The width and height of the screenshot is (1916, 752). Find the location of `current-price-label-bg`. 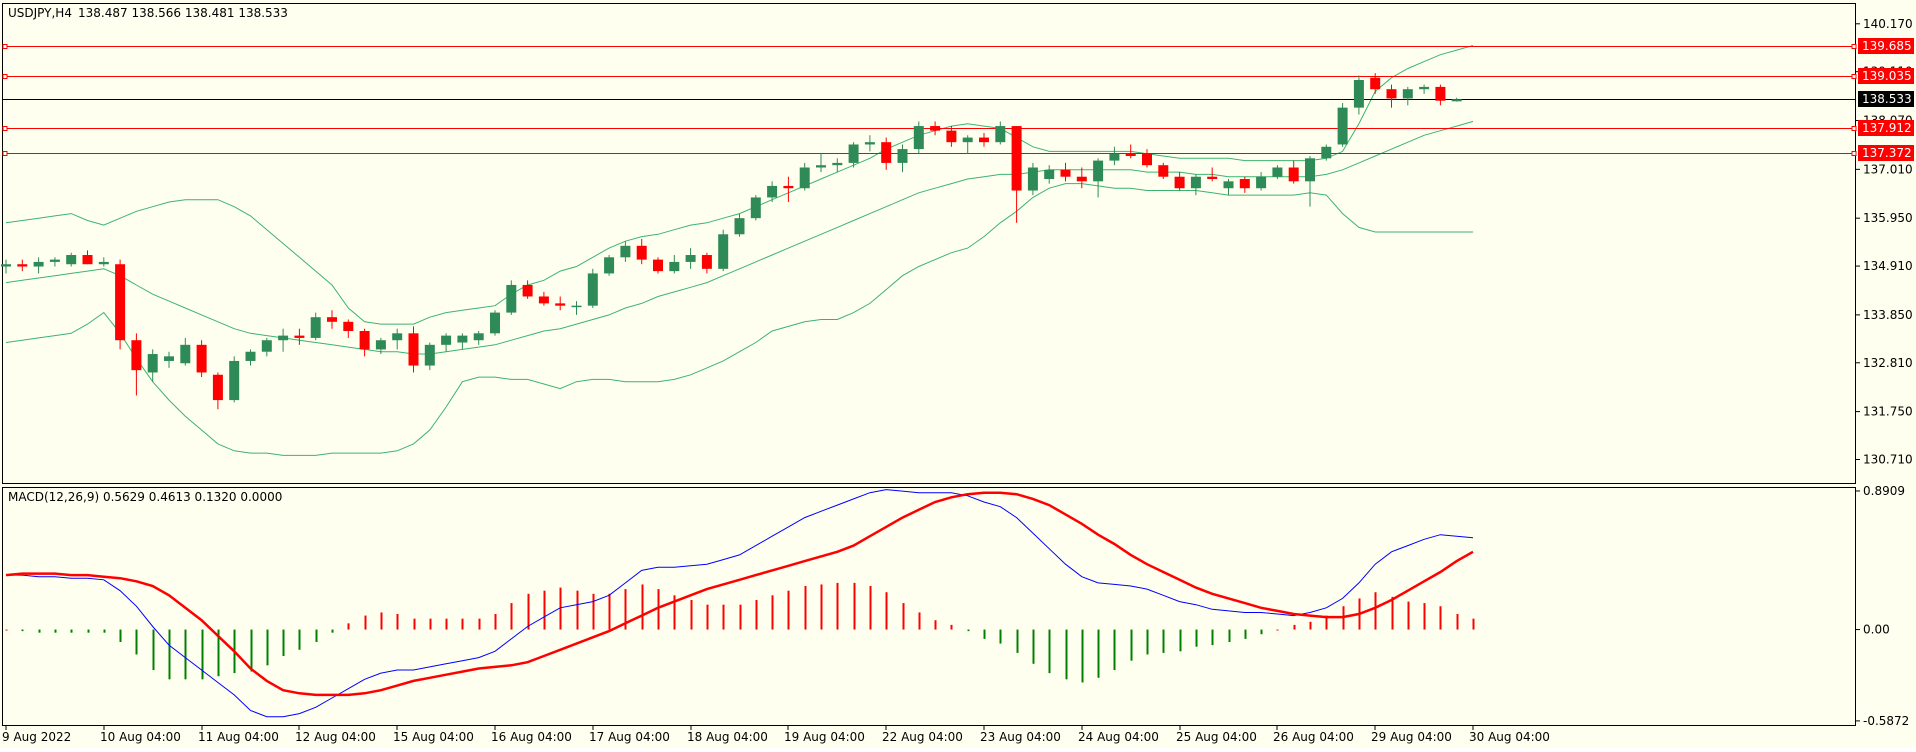

current-price-label-bg is located at coordinates (1886, 99).